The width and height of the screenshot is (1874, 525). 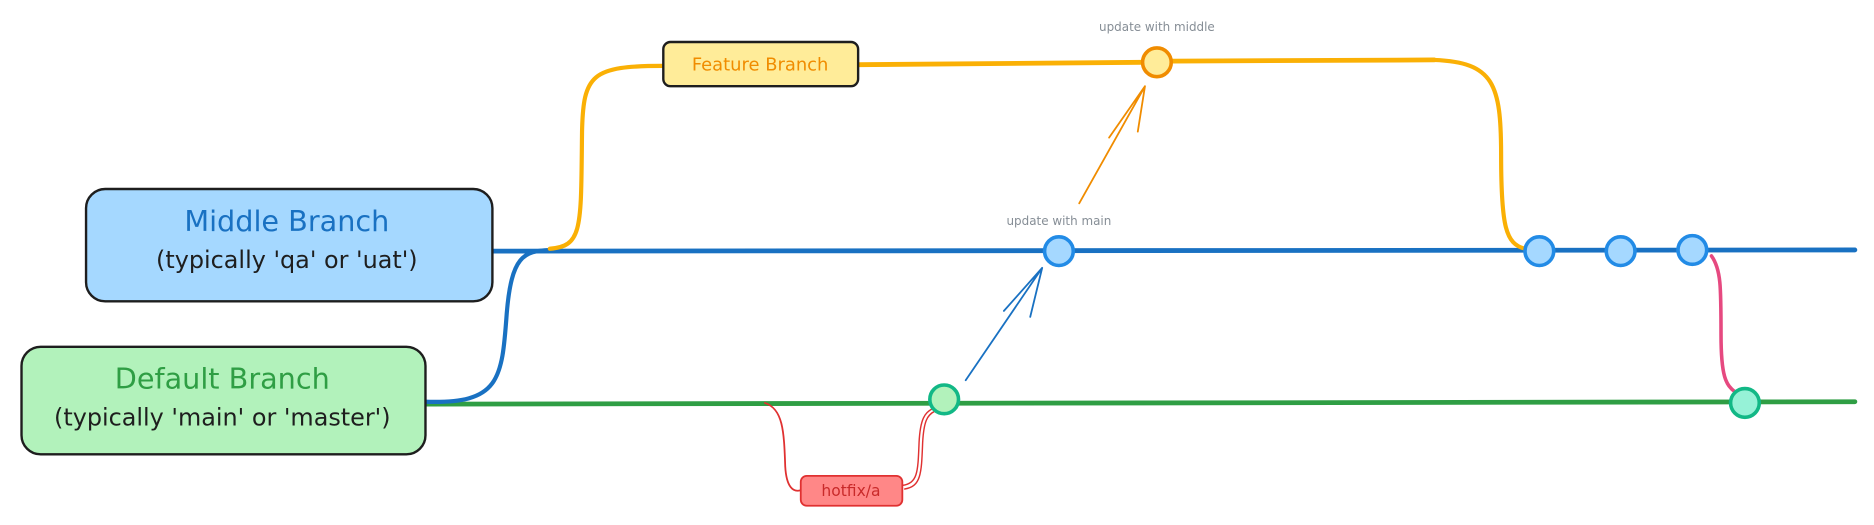 I want to click on feature-commit-node, so click(x=1157, y=62).